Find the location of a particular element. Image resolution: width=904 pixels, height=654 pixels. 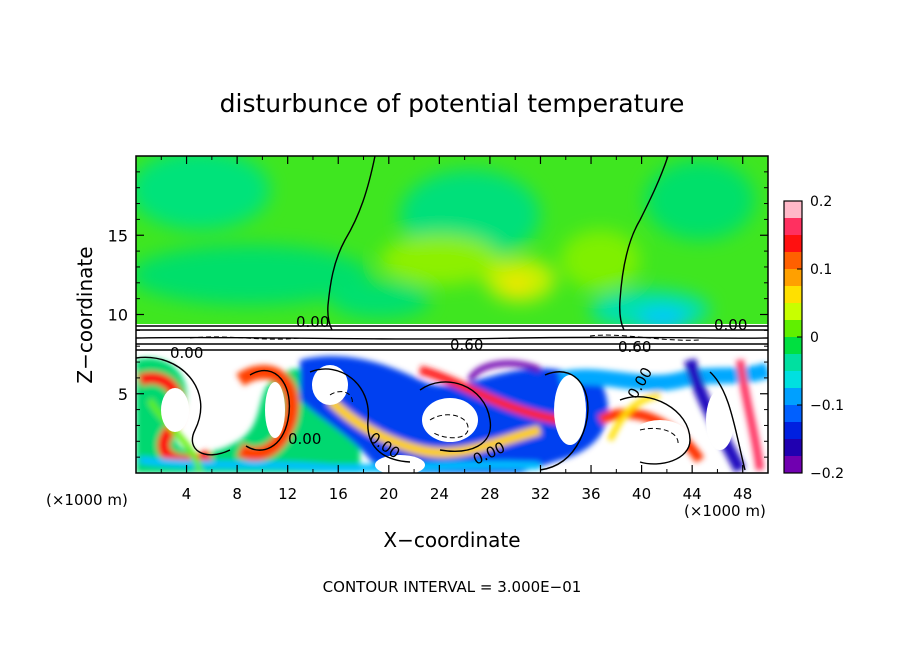

colorbar is located at coordinates (793, 337).